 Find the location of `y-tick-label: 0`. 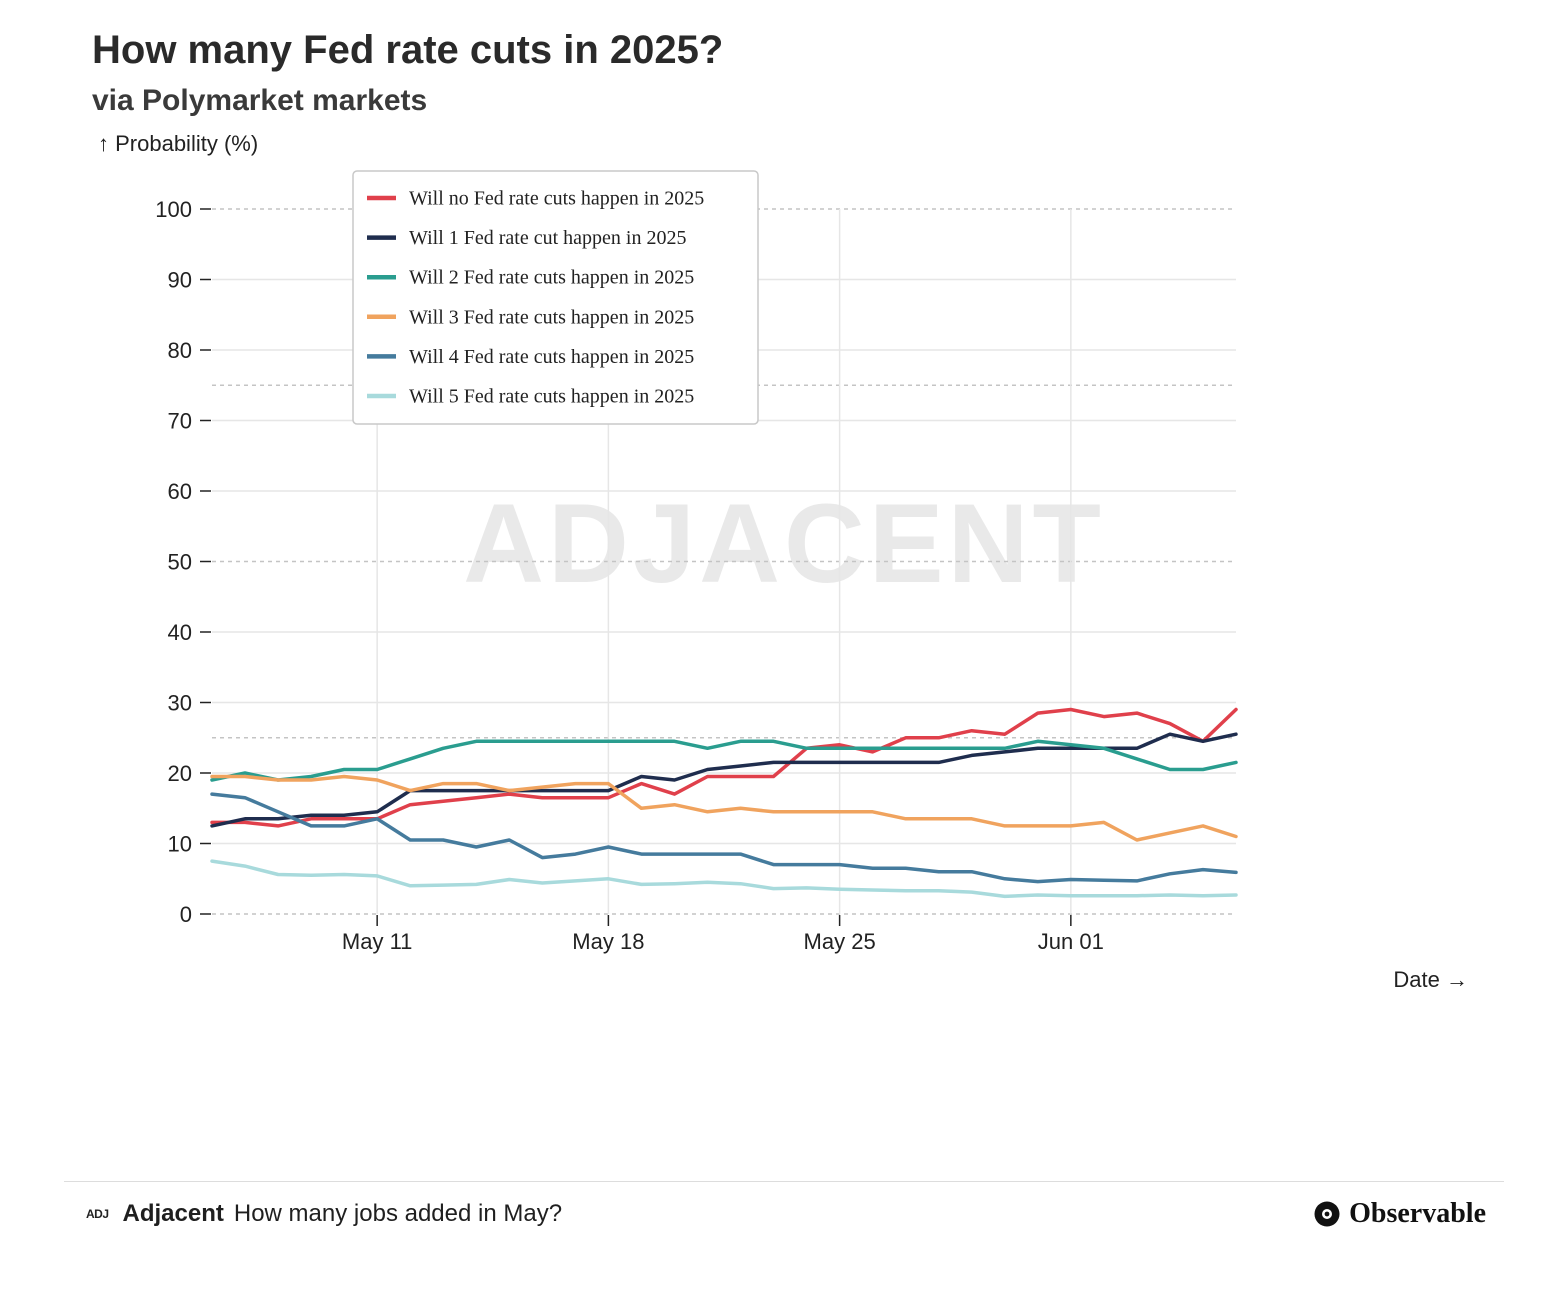

y-tick-label: 0 is located at coordinates (186, 914).